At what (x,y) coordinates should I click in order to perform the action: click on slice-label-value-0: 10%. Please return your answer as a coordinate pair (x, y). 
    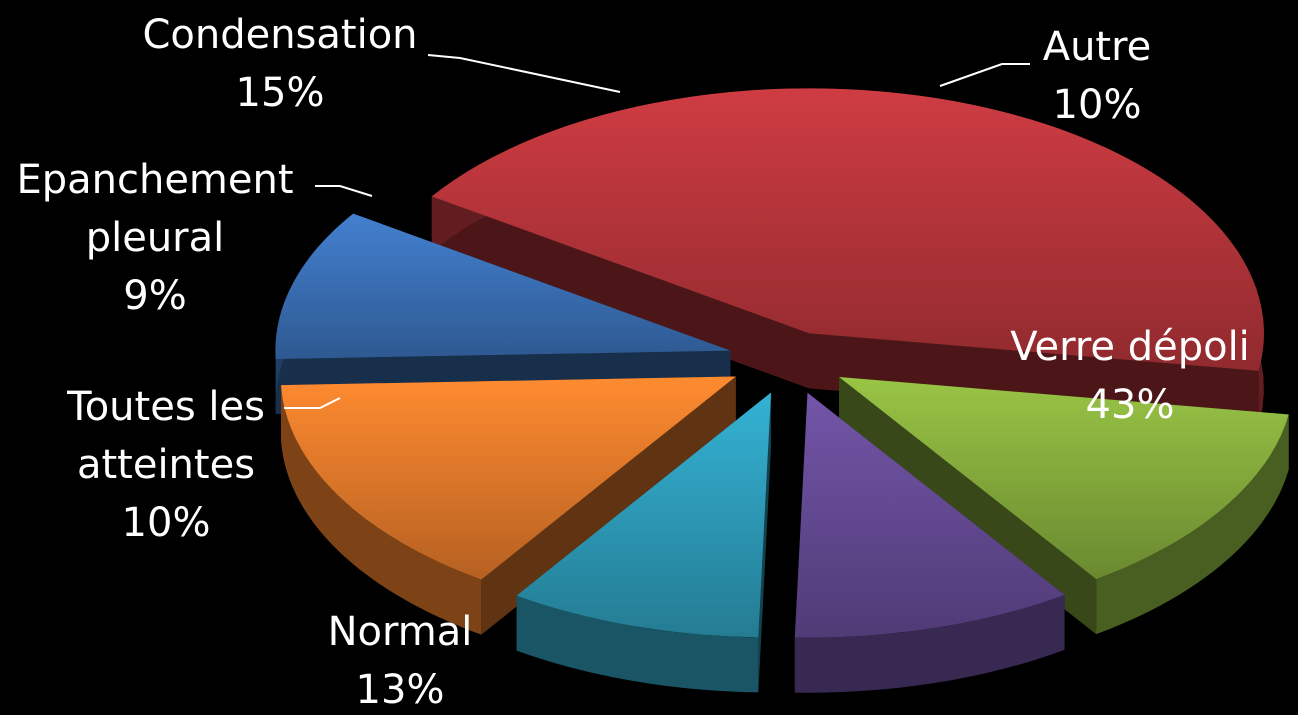
    Looking at the image, I should click on (1097, 105).